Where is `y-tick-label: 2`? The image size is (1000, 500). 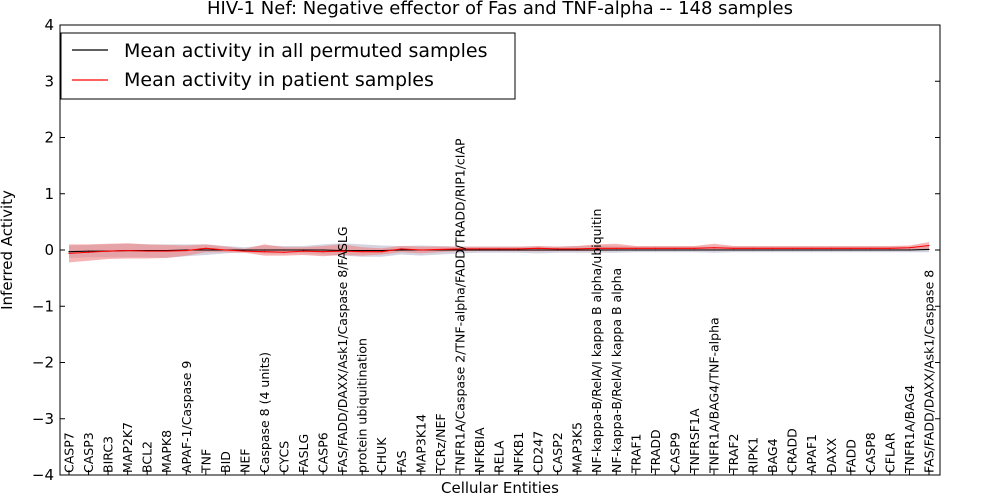 y-tick-label: 2 is located at coordinates (49, 138).